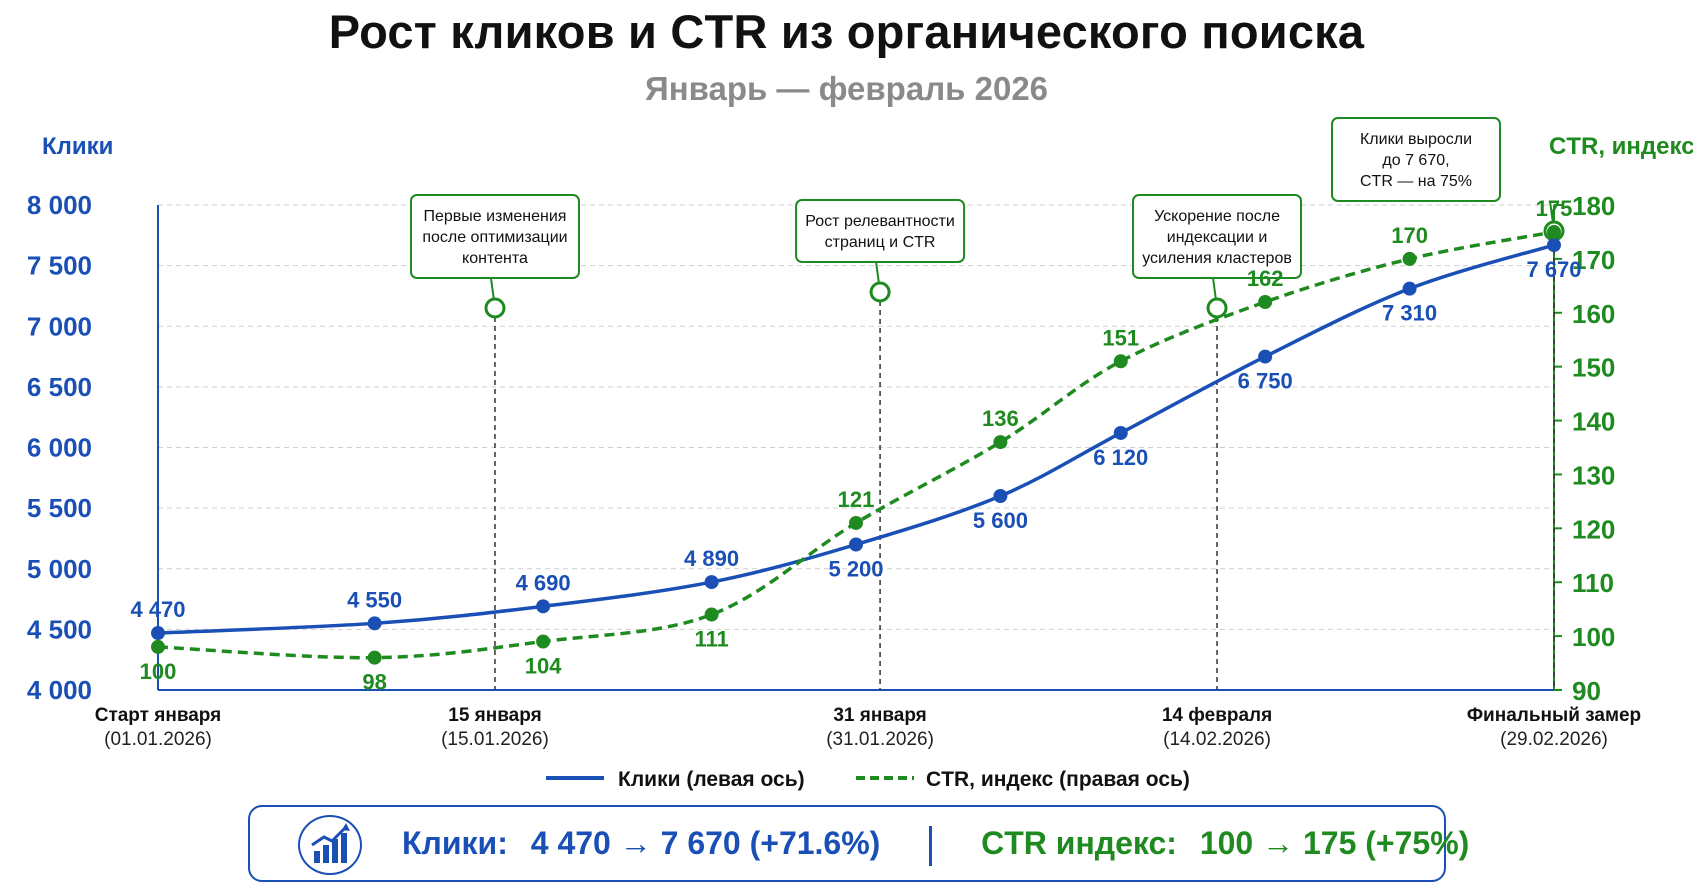 This screenshot has height=887, width=1693. Describe the element at coordinates (494, 715) in the screenshot. I see `x-tick-label: 15 января` at that location.